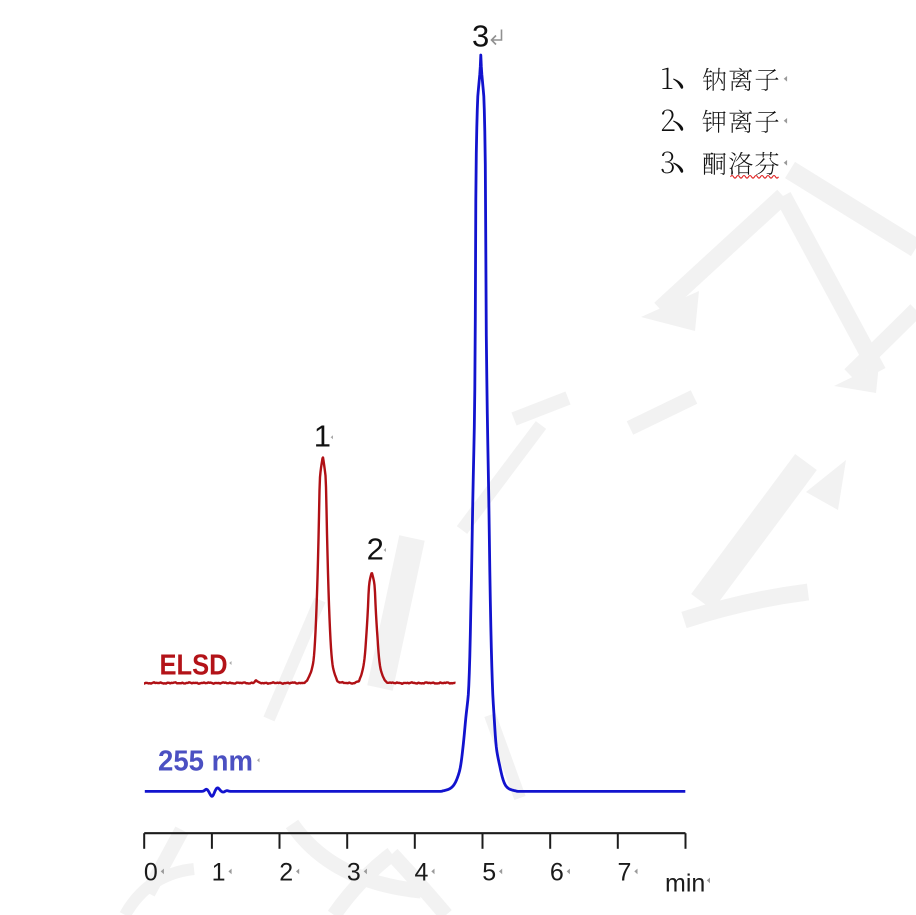 The width and height of the screenshot is (916, 915). What do you see at coordinates (557, 873) in the screenshot?
I see `svg-text: 6` at bounding box center [557, 873].